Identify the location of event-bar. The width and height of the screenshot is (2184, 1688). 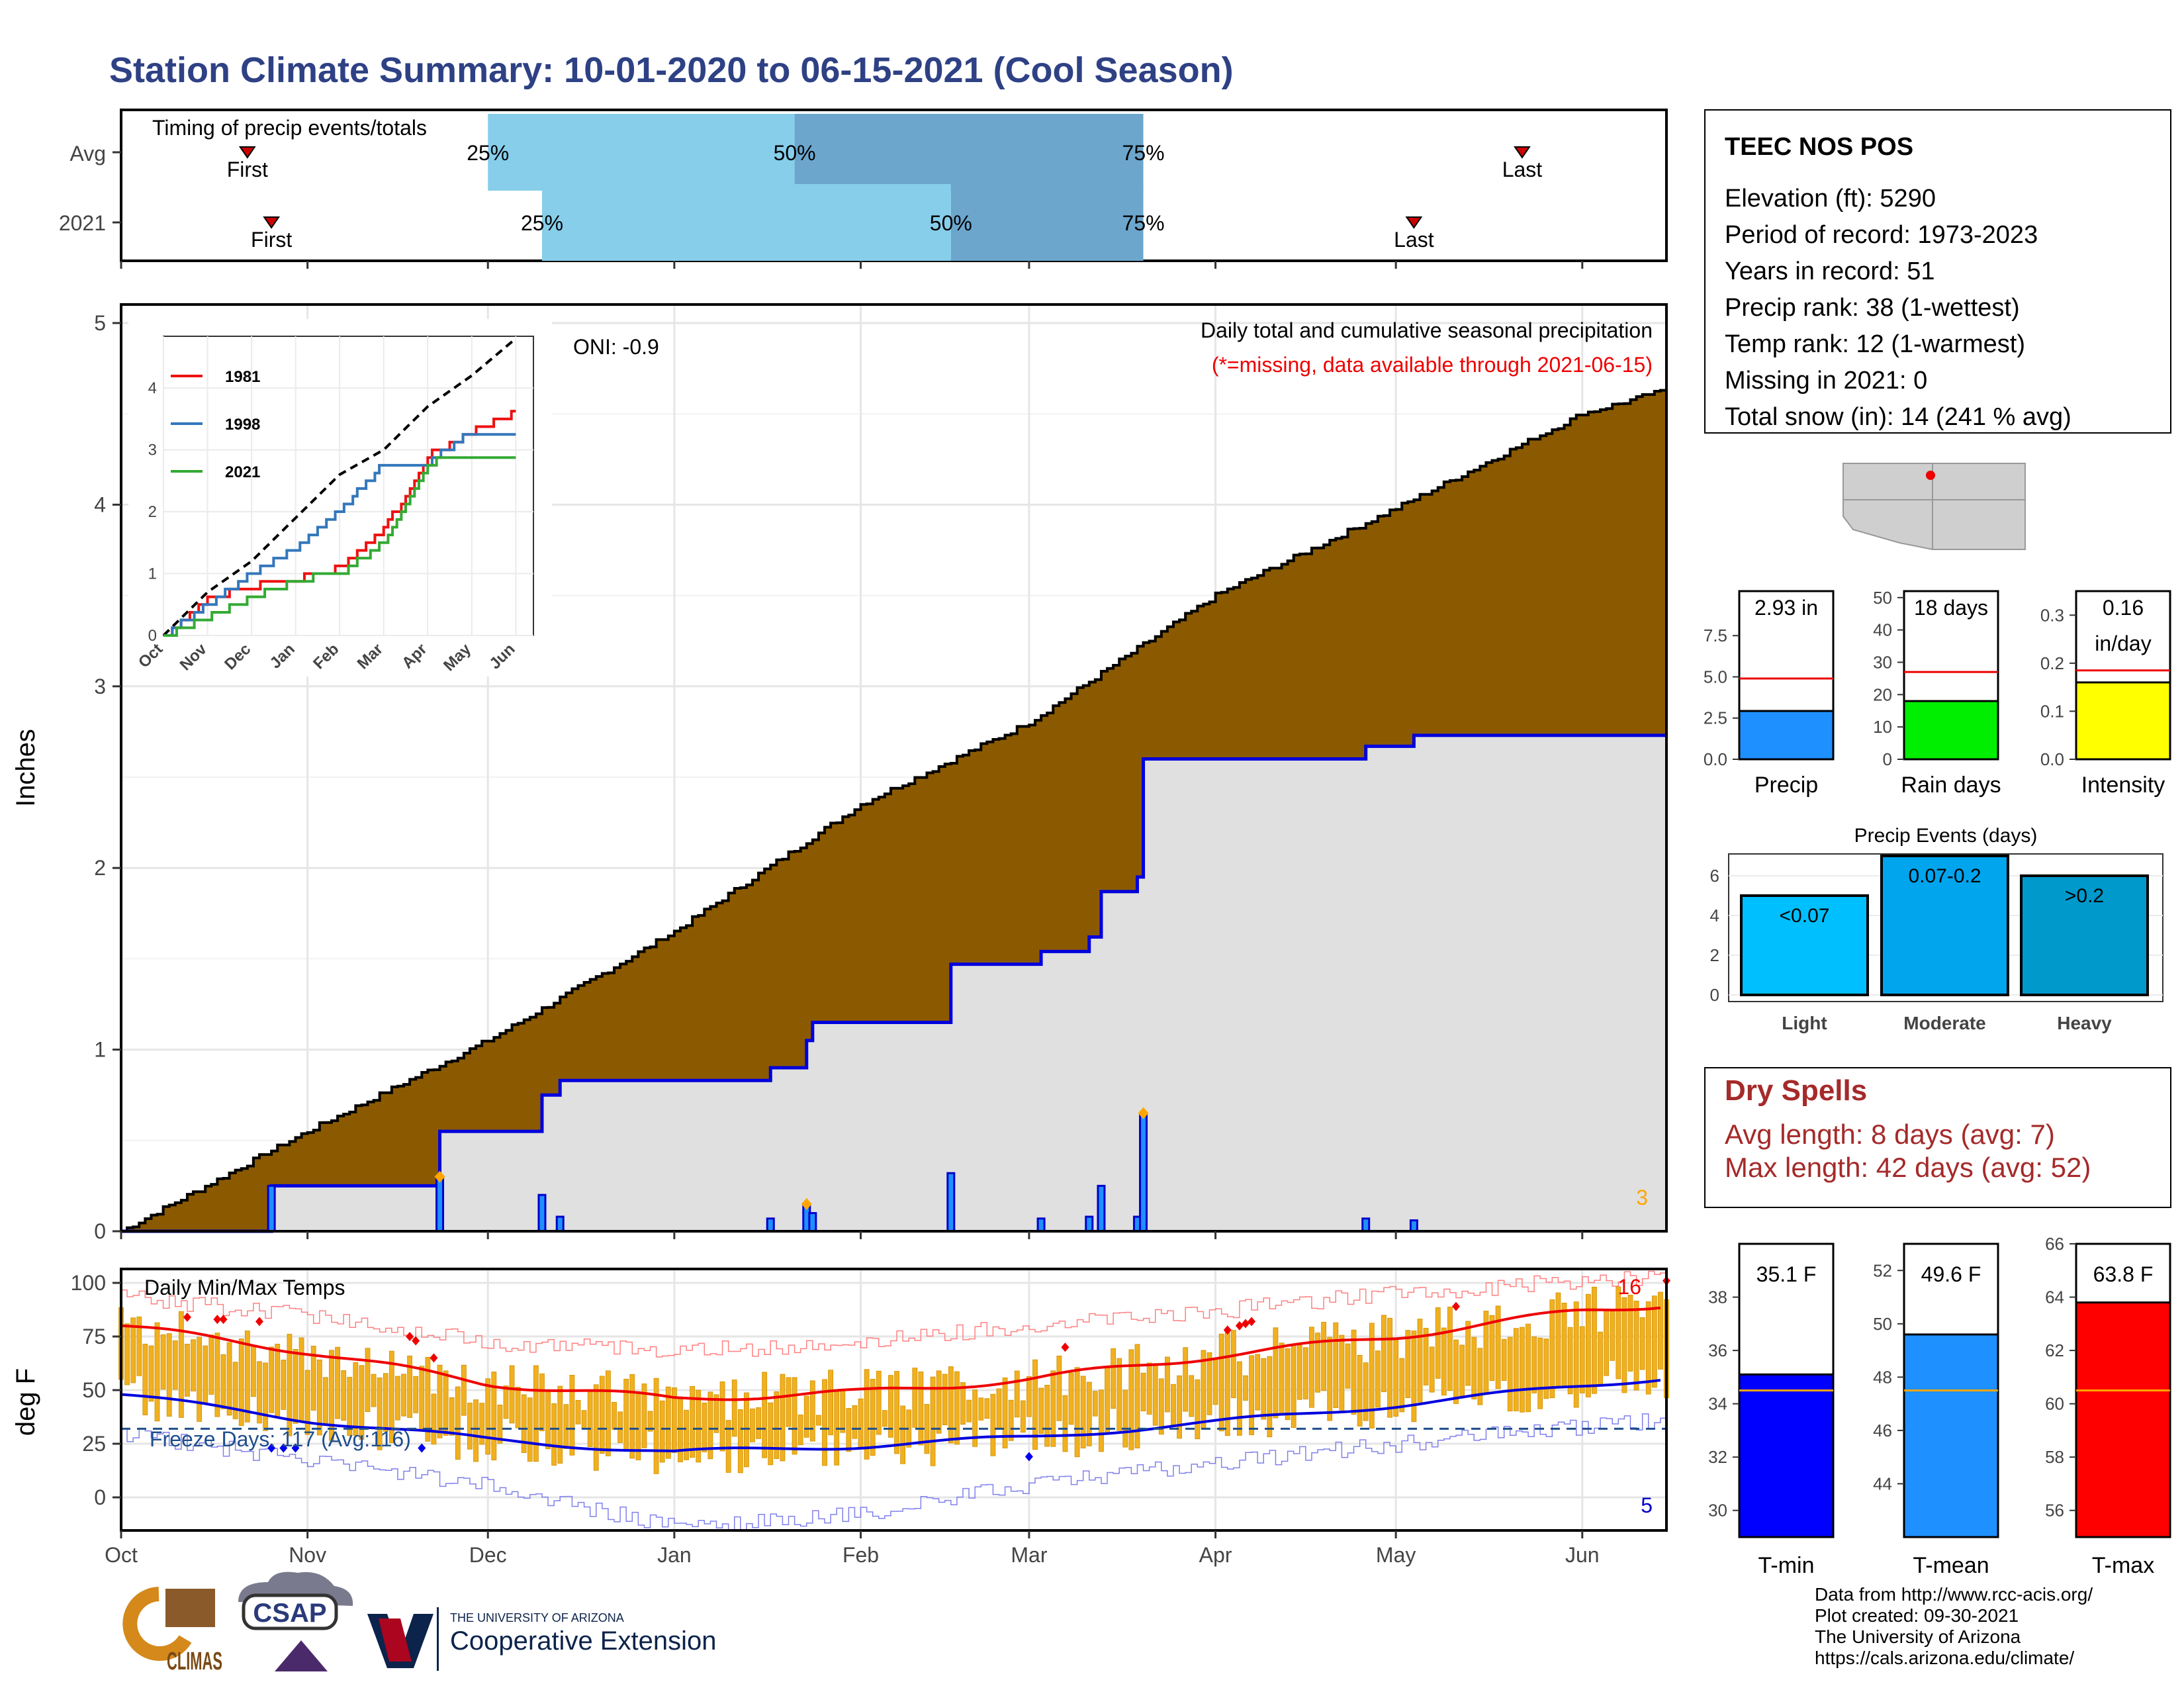
(2084, 935).